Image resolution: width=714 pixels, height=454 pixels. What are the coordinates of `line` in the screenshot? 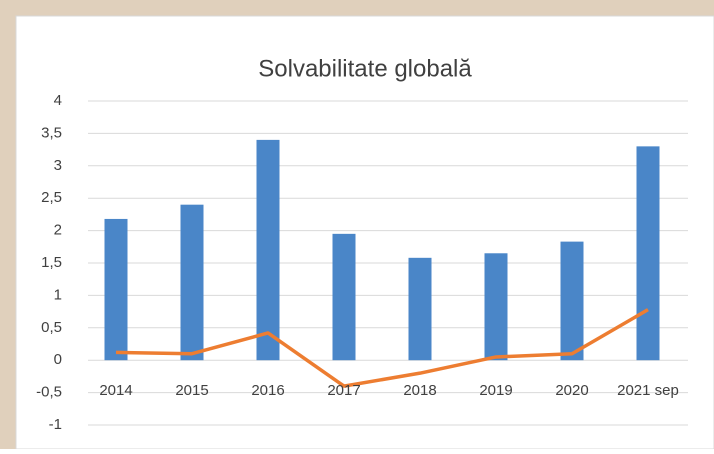 It's located at (382, 348).